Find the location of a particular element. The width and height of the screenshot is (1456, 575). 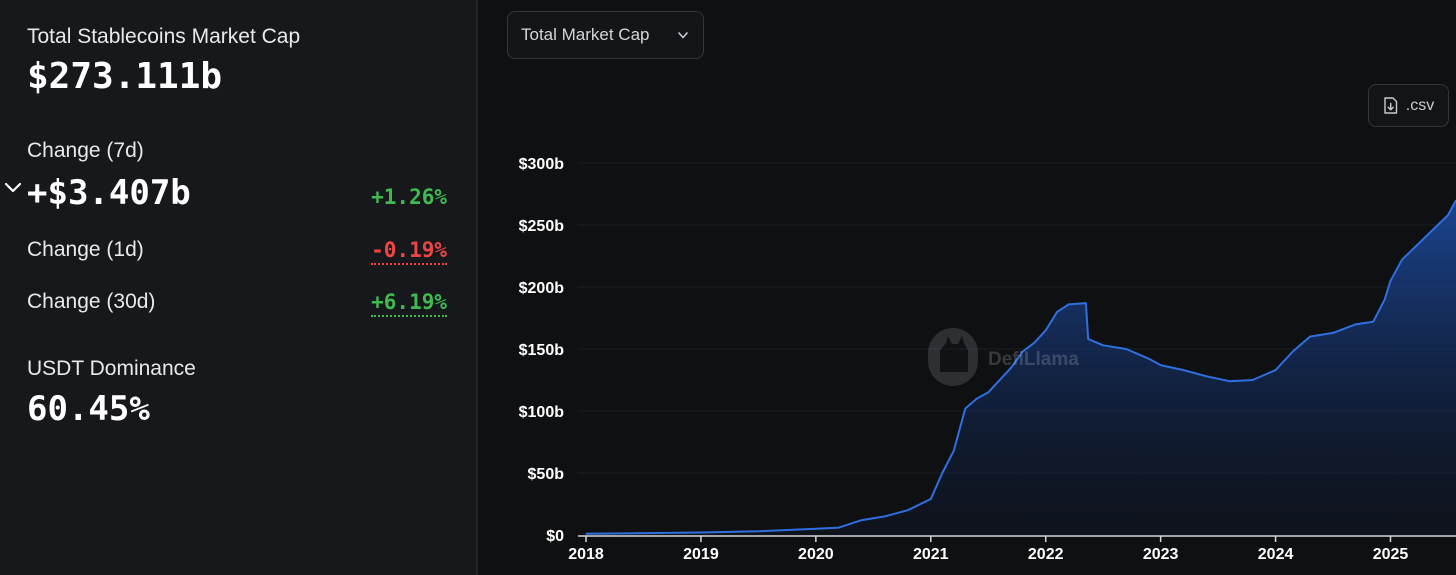

change-30d-label: Change (30d) is located at coordinates (91, 301).